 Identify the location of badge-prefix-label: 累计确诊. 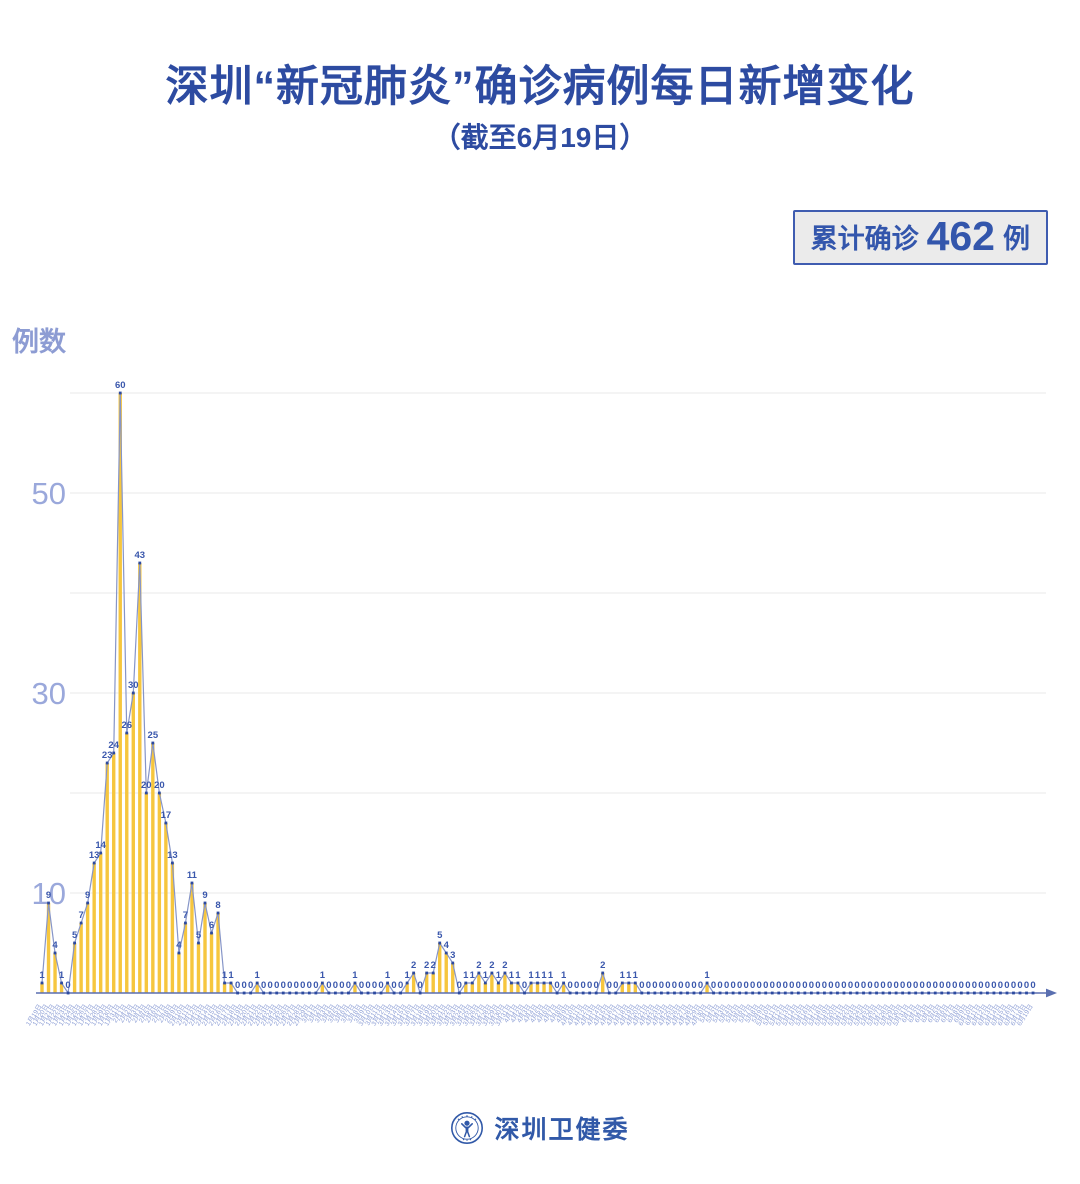
(864, 239).